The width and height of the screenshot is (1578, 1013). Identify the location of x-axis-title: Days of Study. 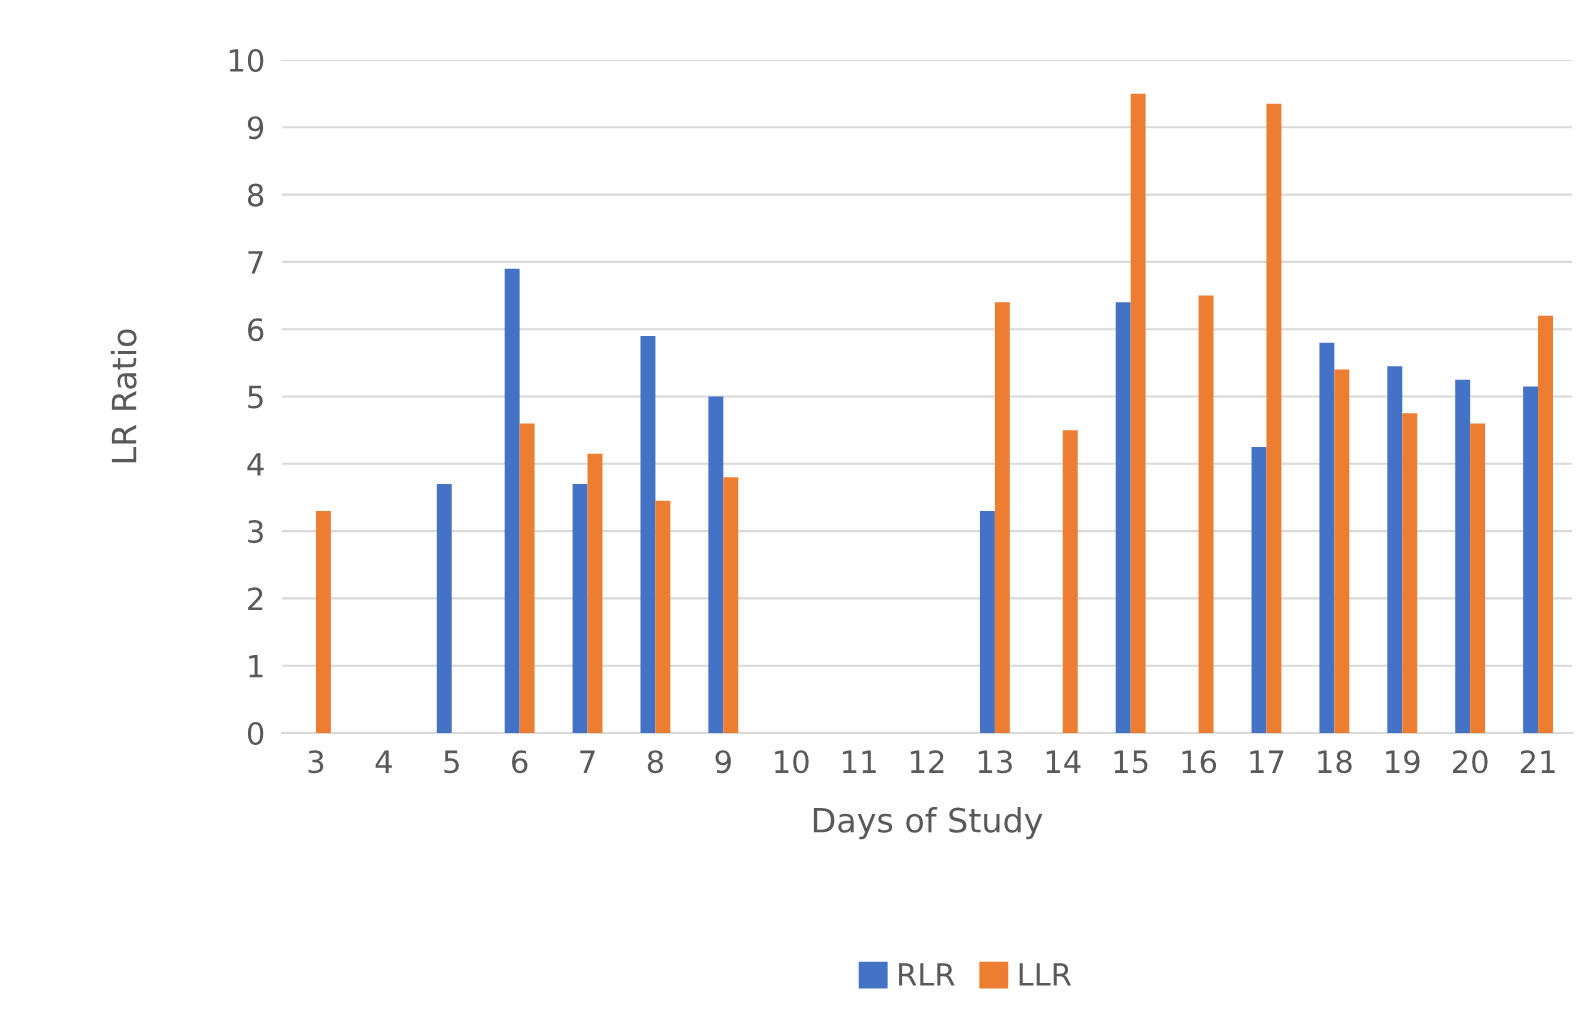
(928, 823).